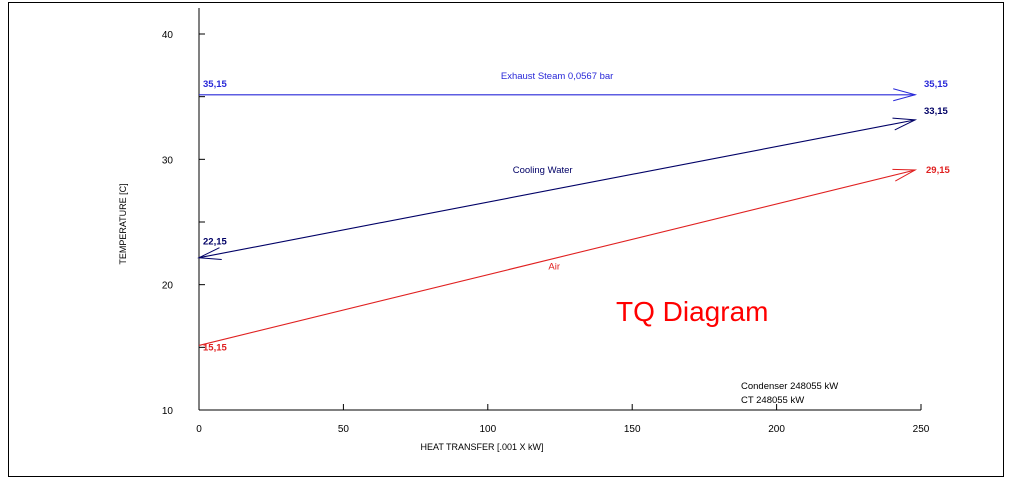 The image size is (1010, 481). What do you see at coordinates (789, 386) in the screenshot?
I see `condenser-note: Condenser 248055 kW` at bounding box center [789, 386].